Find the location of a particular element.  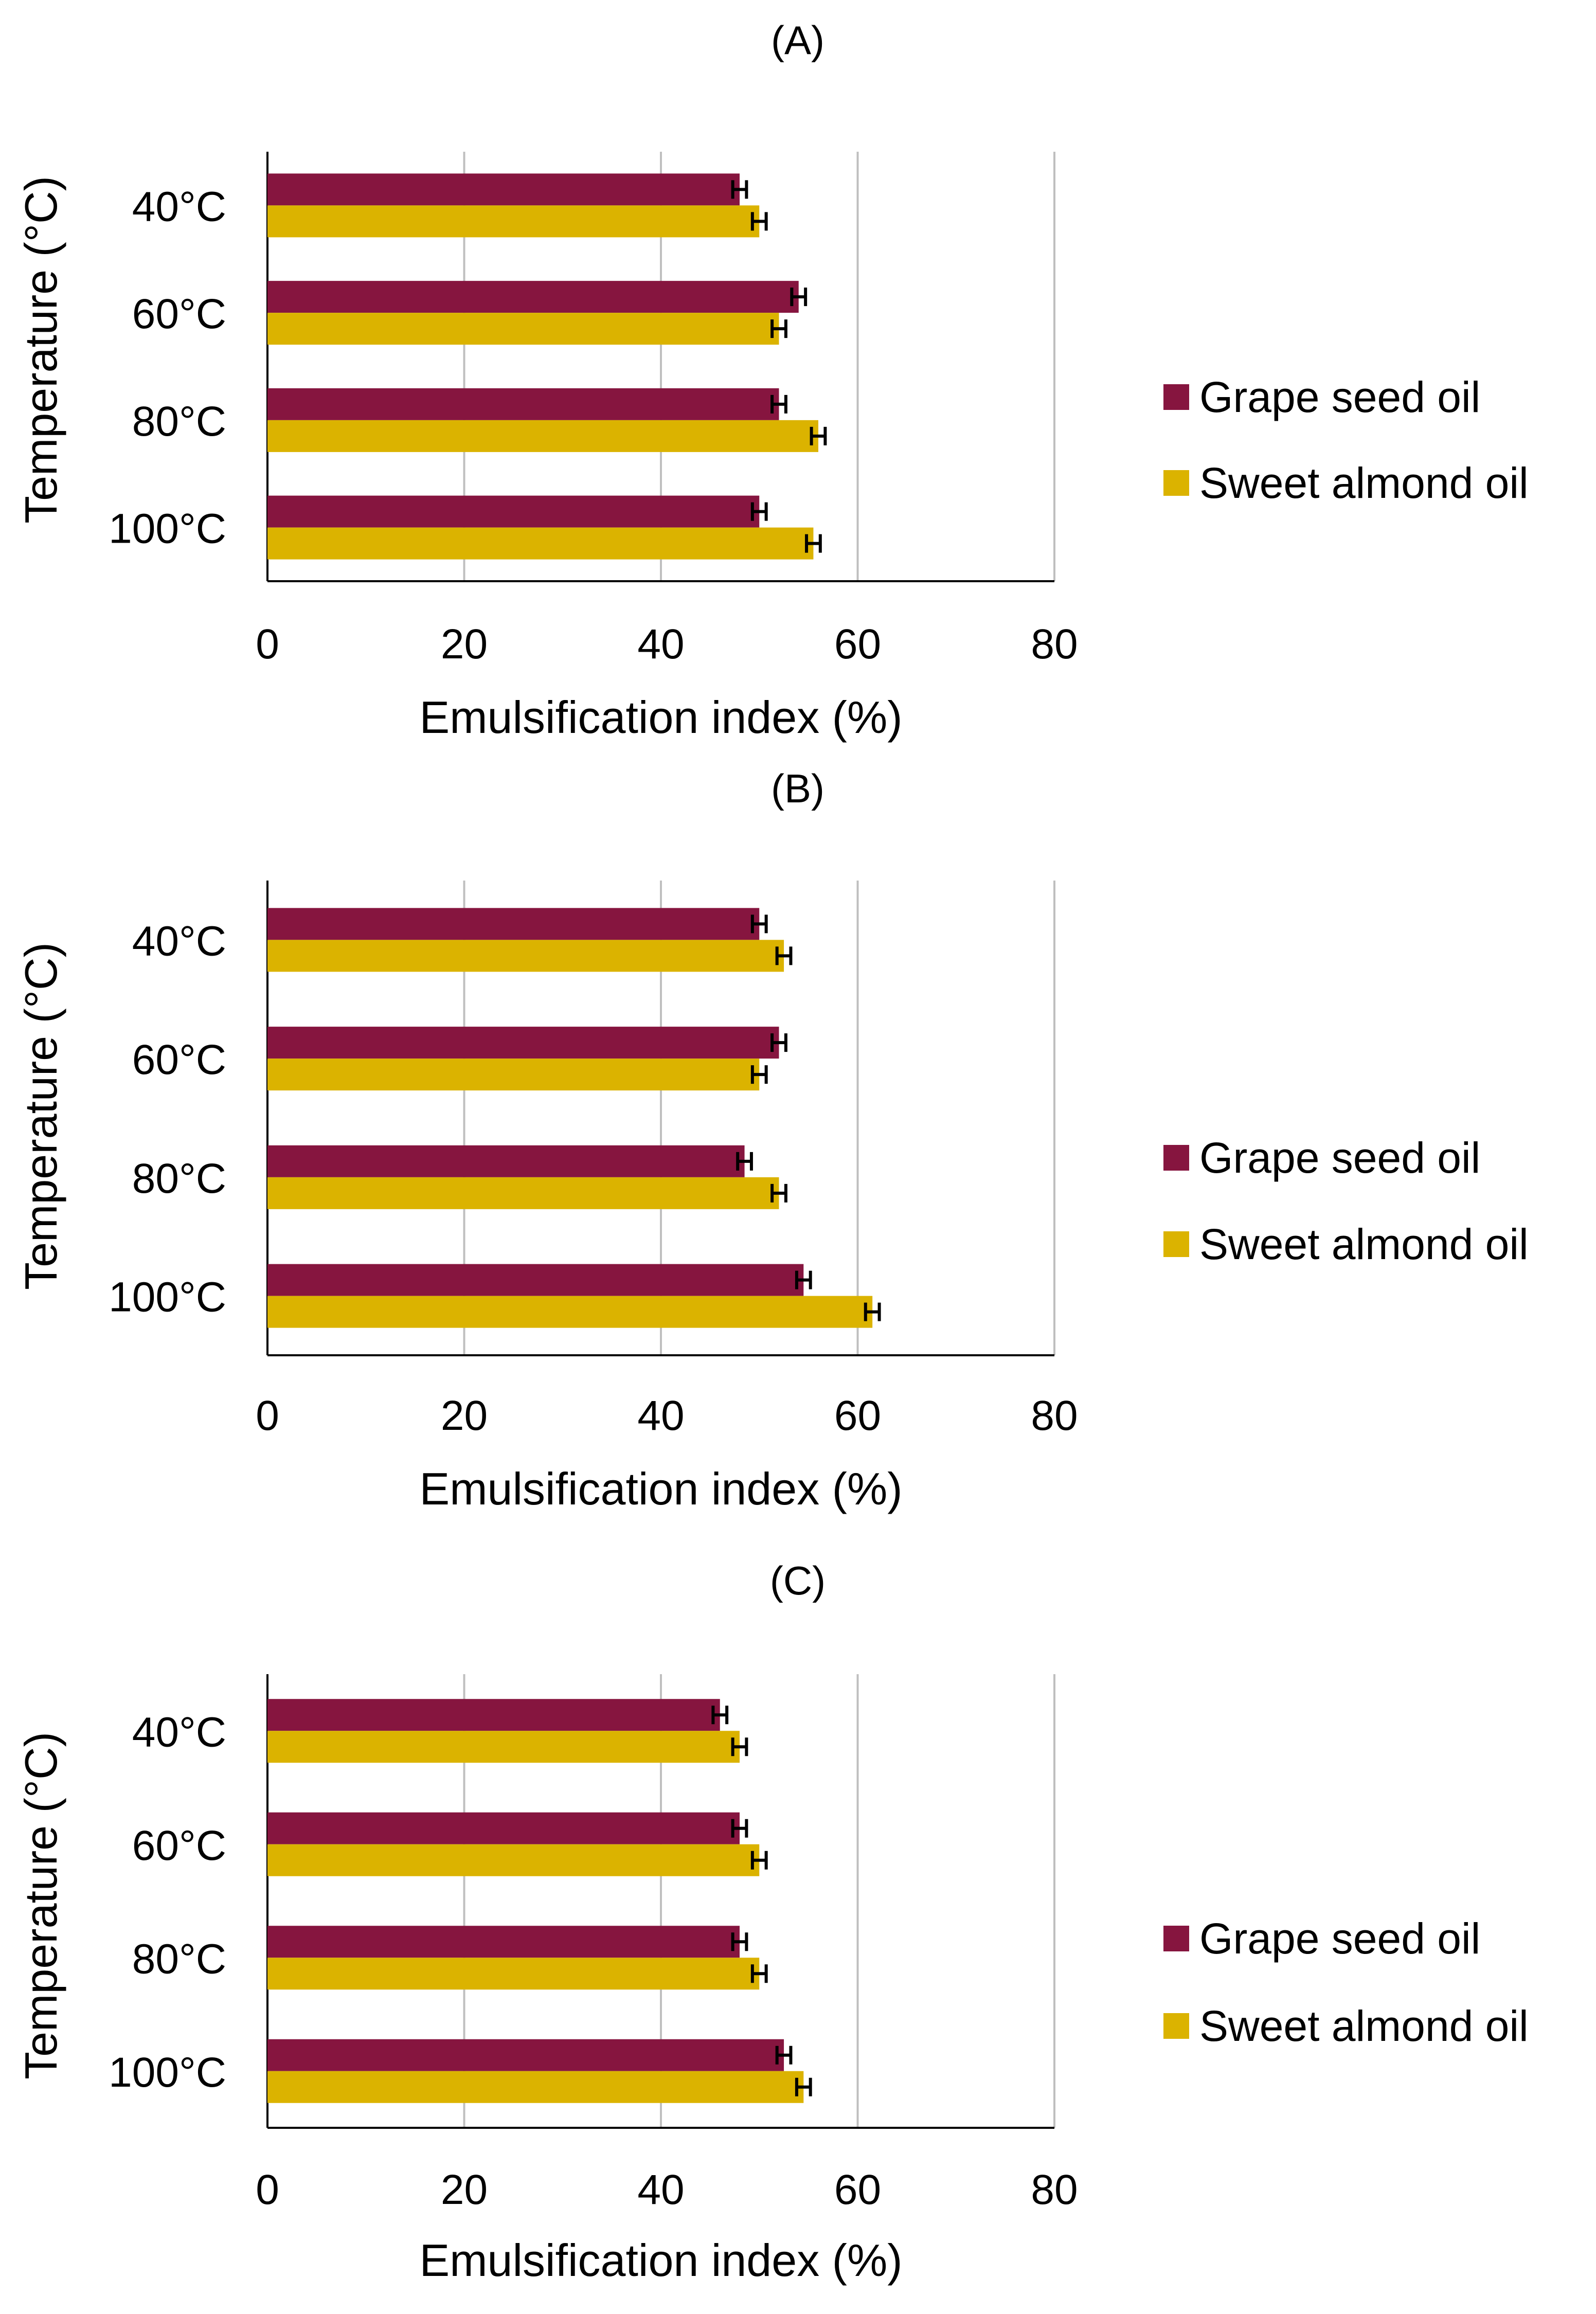

panel-title: (B) is located at coordinates (797, 788).